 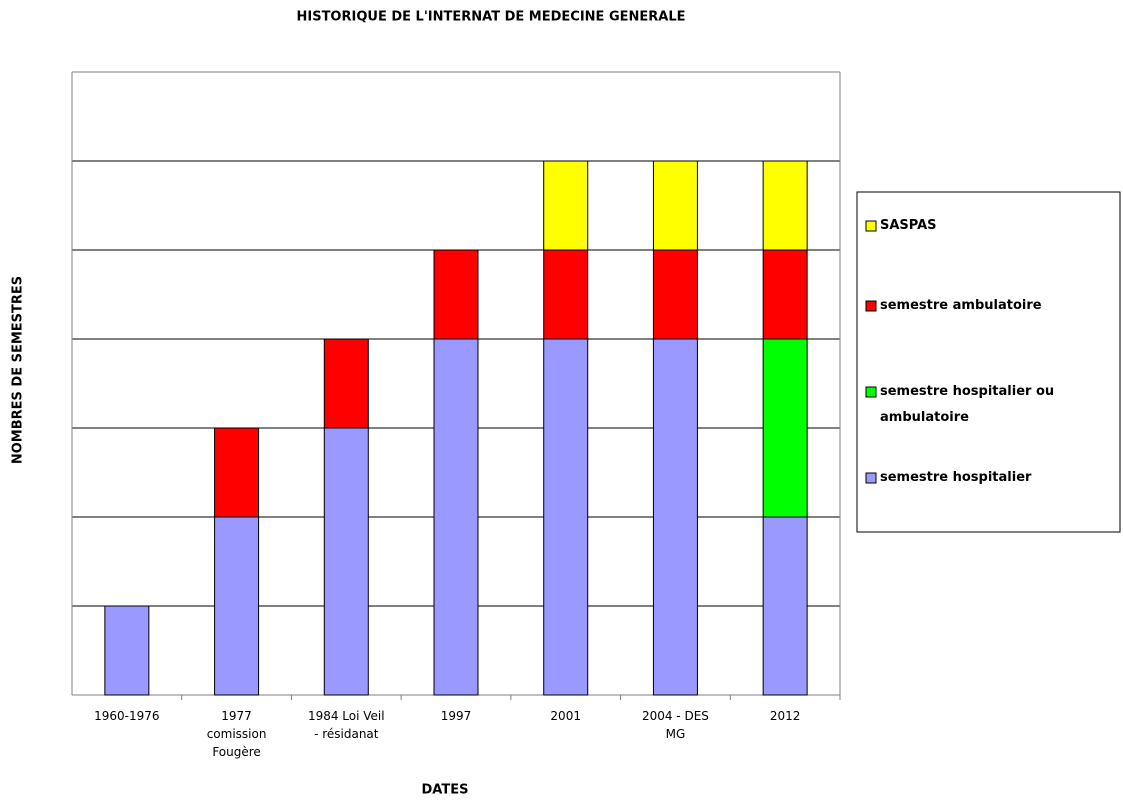 What do you see at coordinates (967, 404) in the screenshot?
I see `legend-label: semestre hospitalier ou ambulatoire` at bounding box center [967, 404].